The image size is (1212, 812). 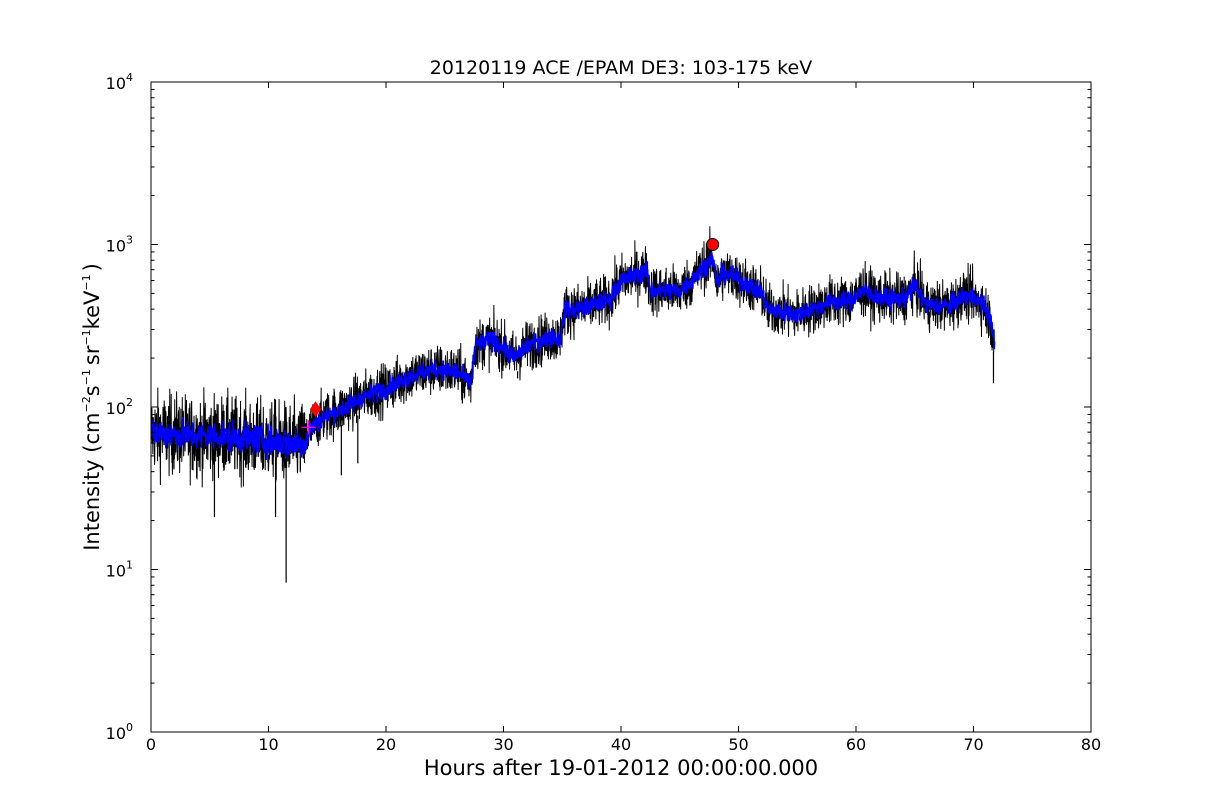 I want to click on x-tick-label: 10, so click(x=268, y=744).